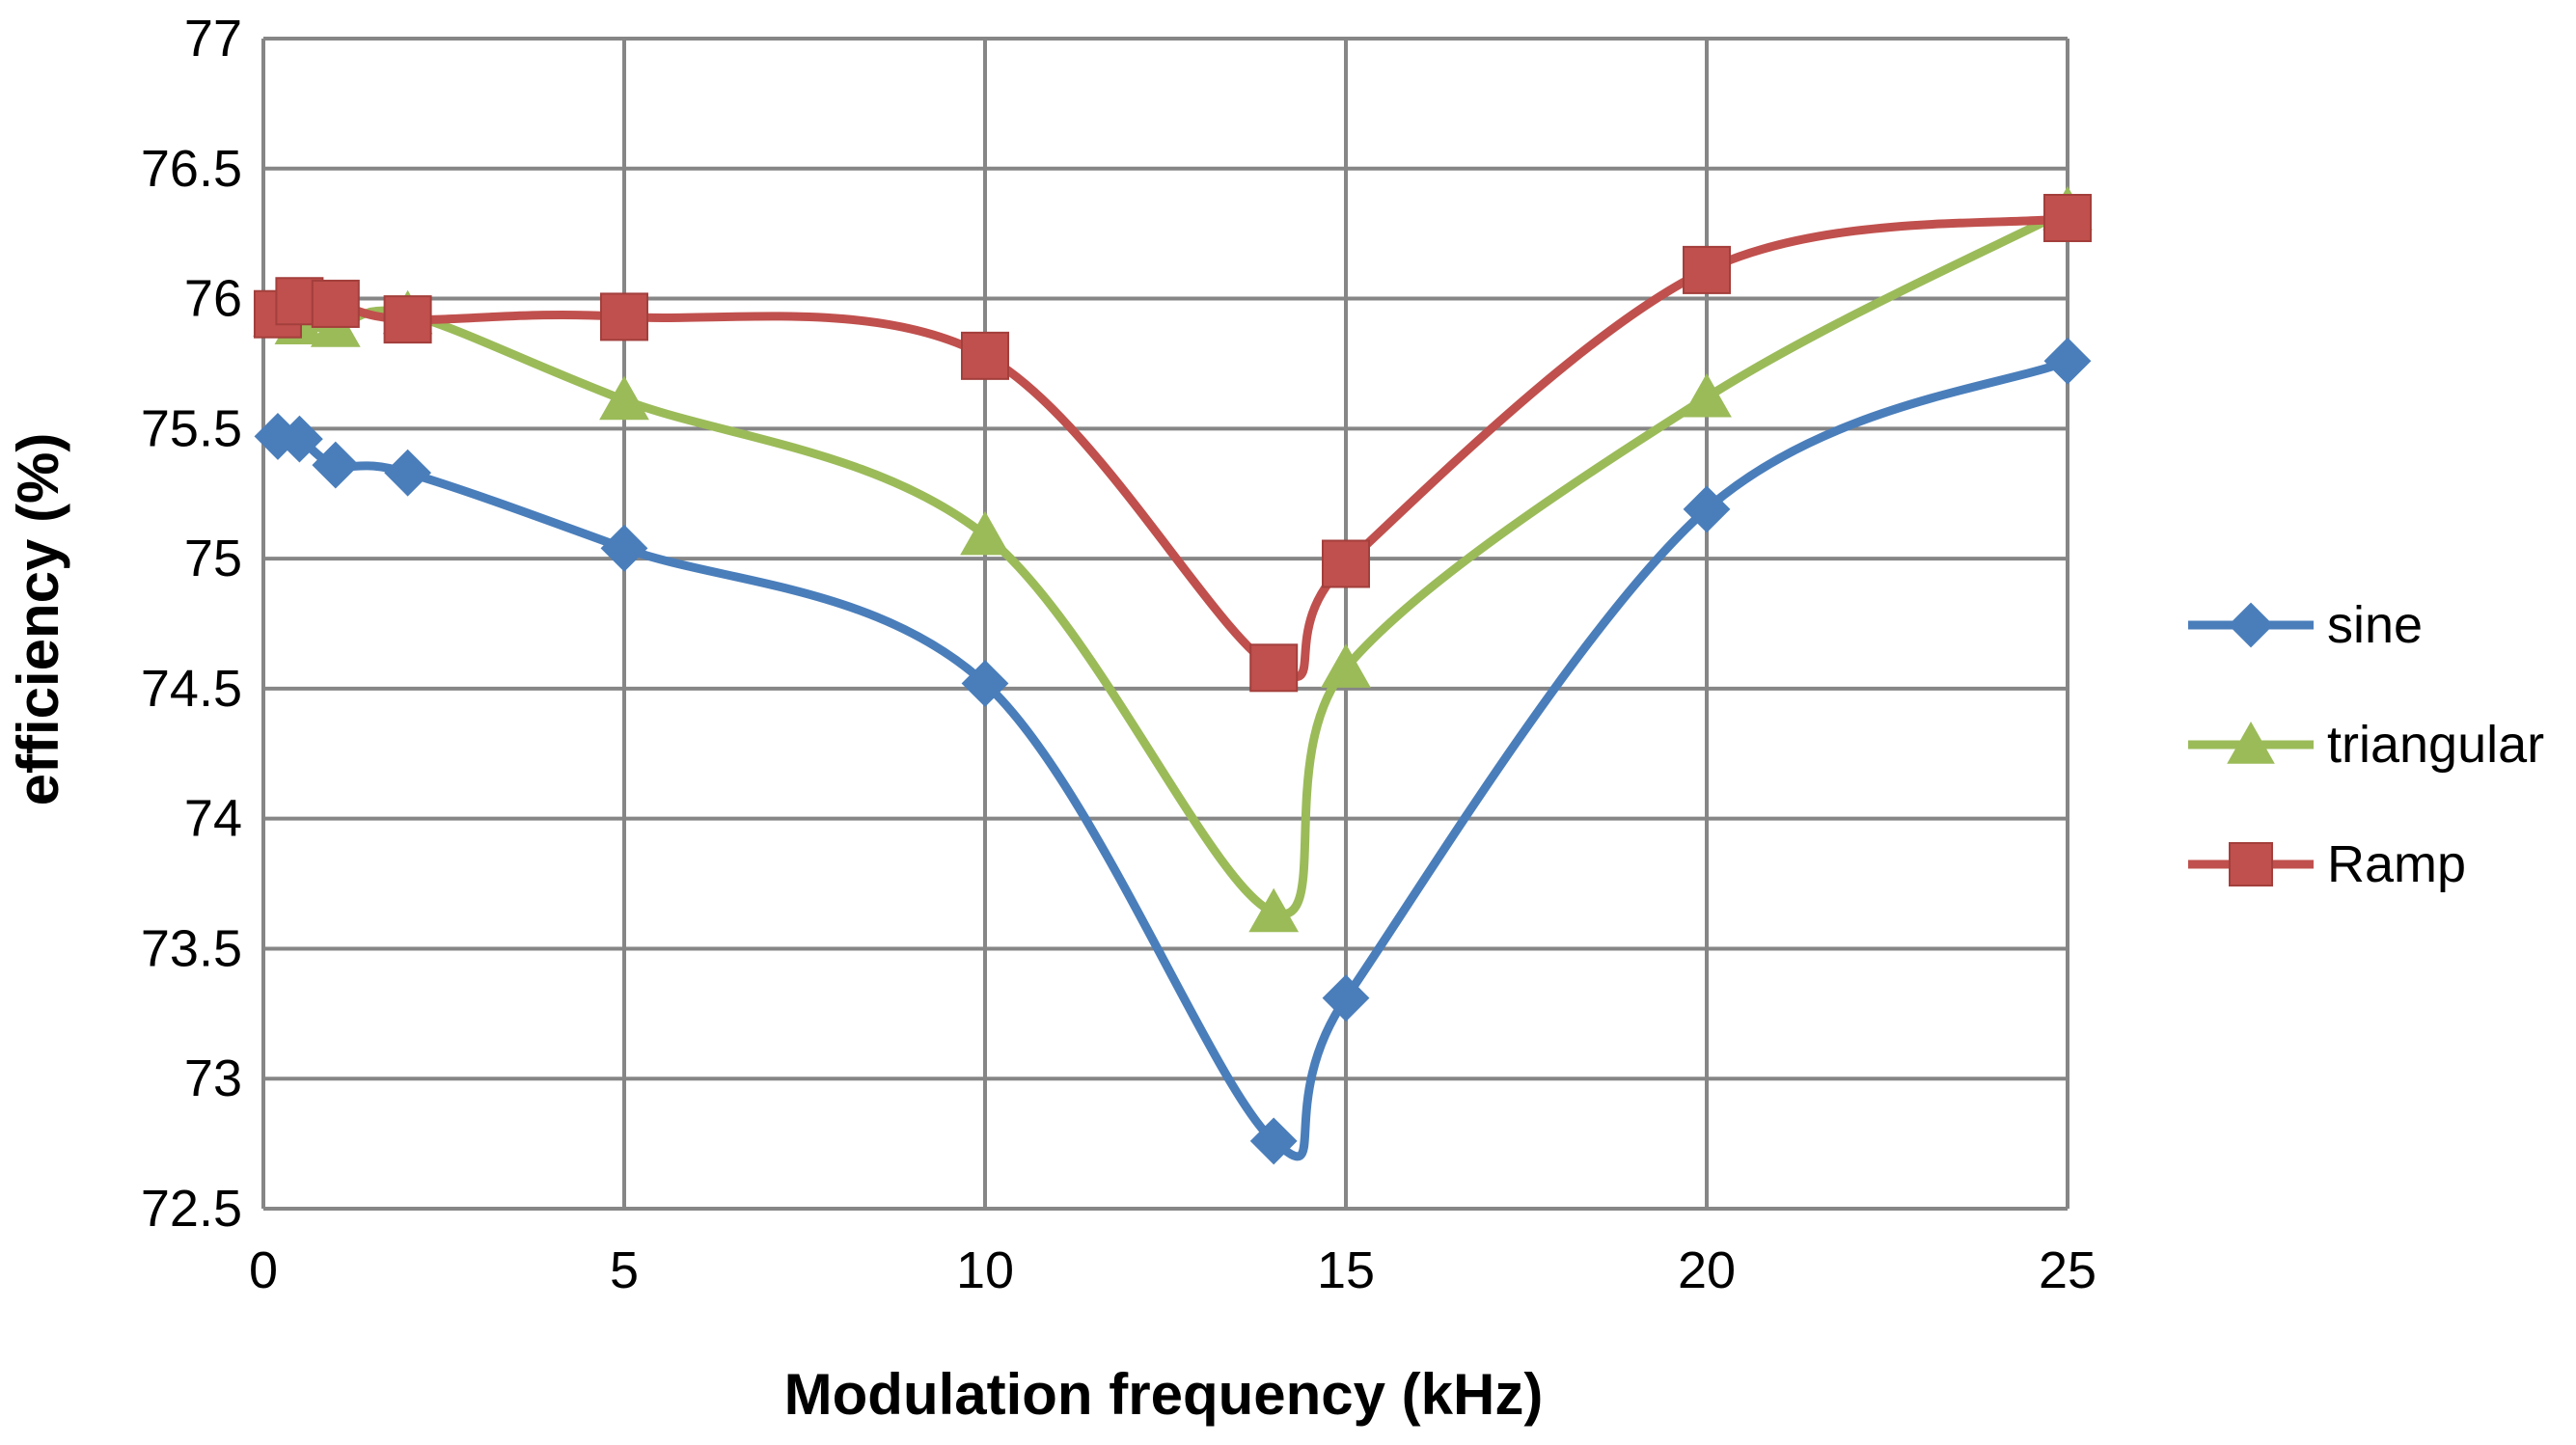 This screenshot has width=2576, height=1445. What do you see at coordinates (625, 1270) in the screenshot?
I see `x-tick-label: 5` at bounding box center [625, 1270].